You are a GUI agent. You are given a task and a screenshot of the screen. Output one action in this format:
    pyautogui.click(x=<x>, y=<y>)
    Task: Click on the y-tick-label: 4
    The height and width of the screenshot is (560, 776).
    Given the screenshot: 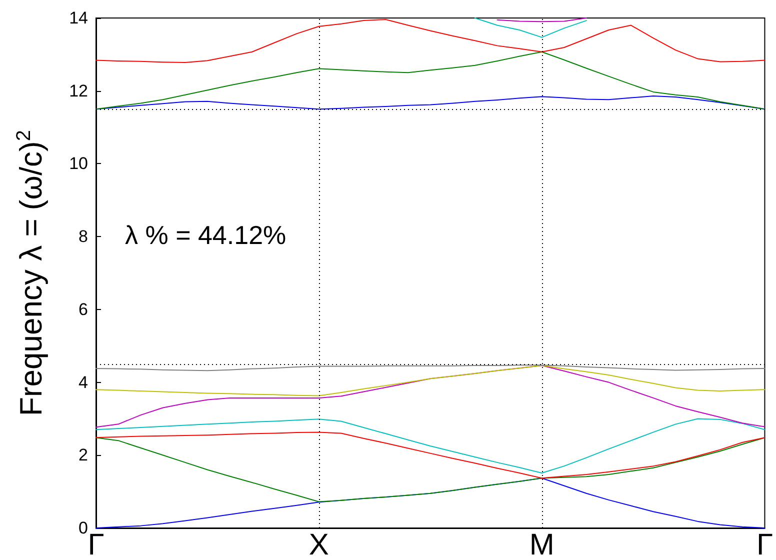 What is the action you would take?
    pyautogui.click(x=83, y=382)
    